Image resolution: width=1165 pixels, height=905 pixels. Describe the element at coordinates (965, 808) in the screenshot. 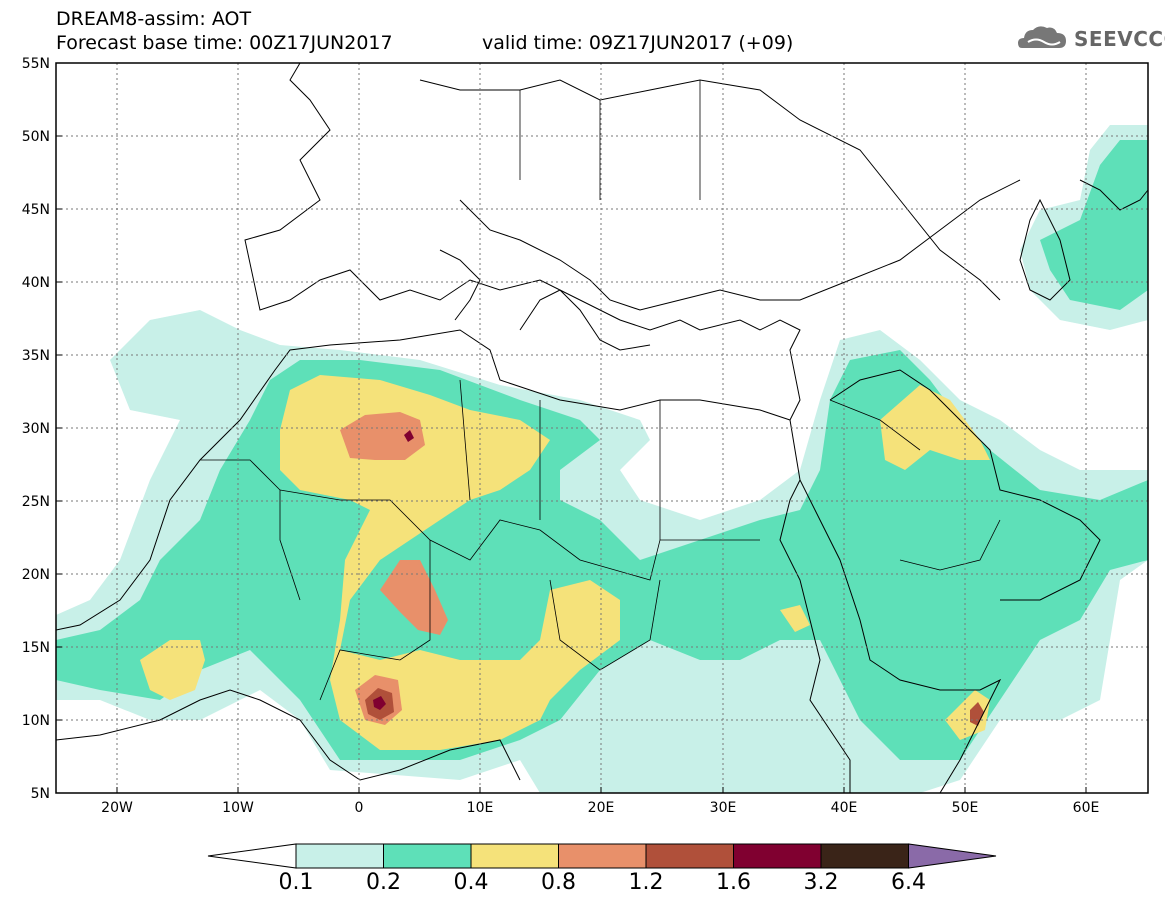

I see `x-tick-label: 50E` at that location.